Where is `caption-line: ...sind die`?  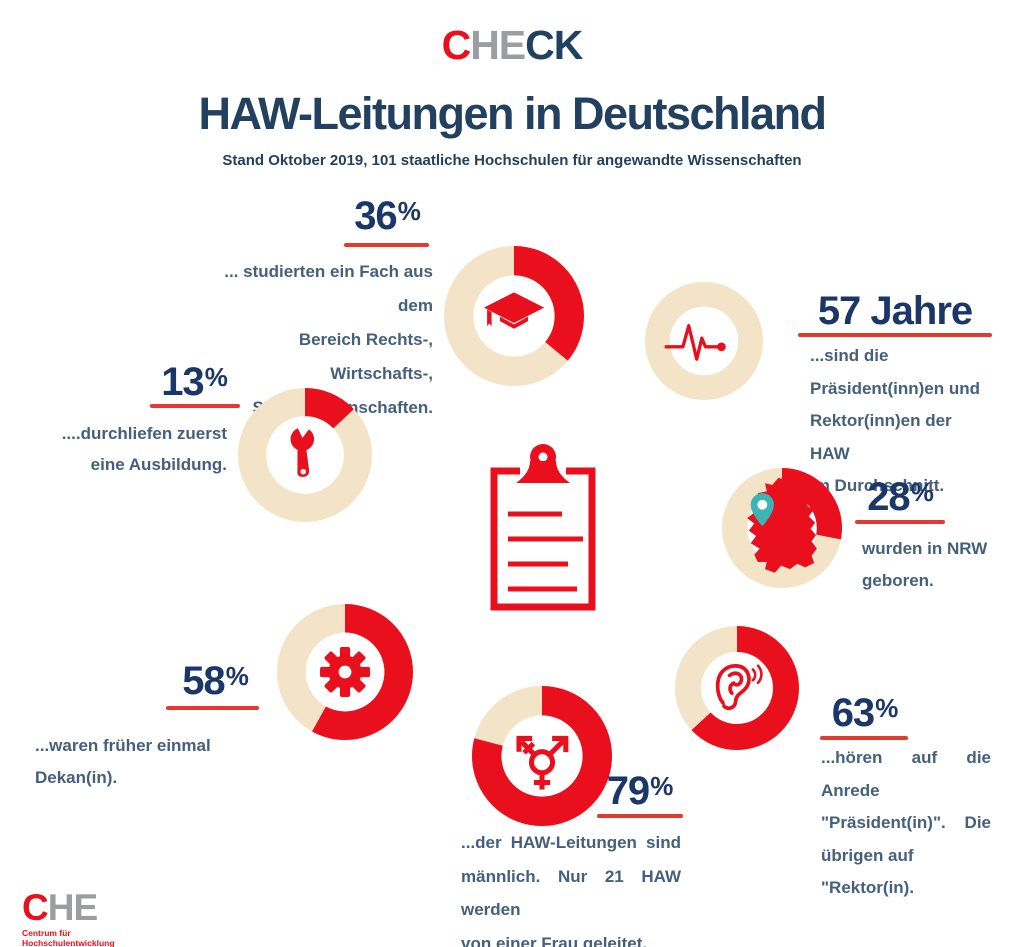
caption-line: ...sind die is located at coordinates (849, 355).